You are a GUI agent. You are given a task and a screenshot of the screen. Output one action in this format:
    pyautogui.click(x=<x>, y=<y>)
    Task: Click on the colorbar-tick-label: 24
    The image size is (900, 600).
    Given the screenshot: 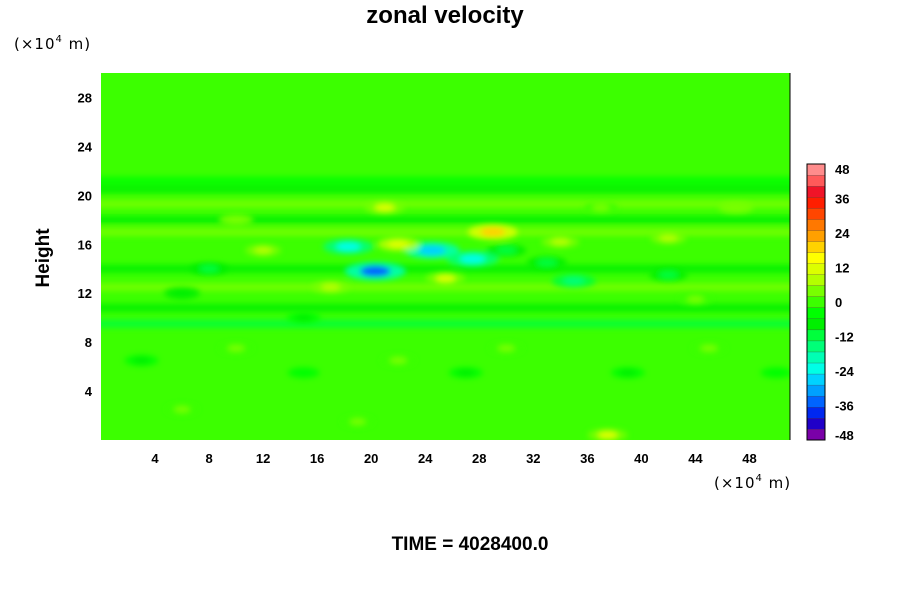 What is the action you would take?
    pyautogui.click(x=842, y=233)
    